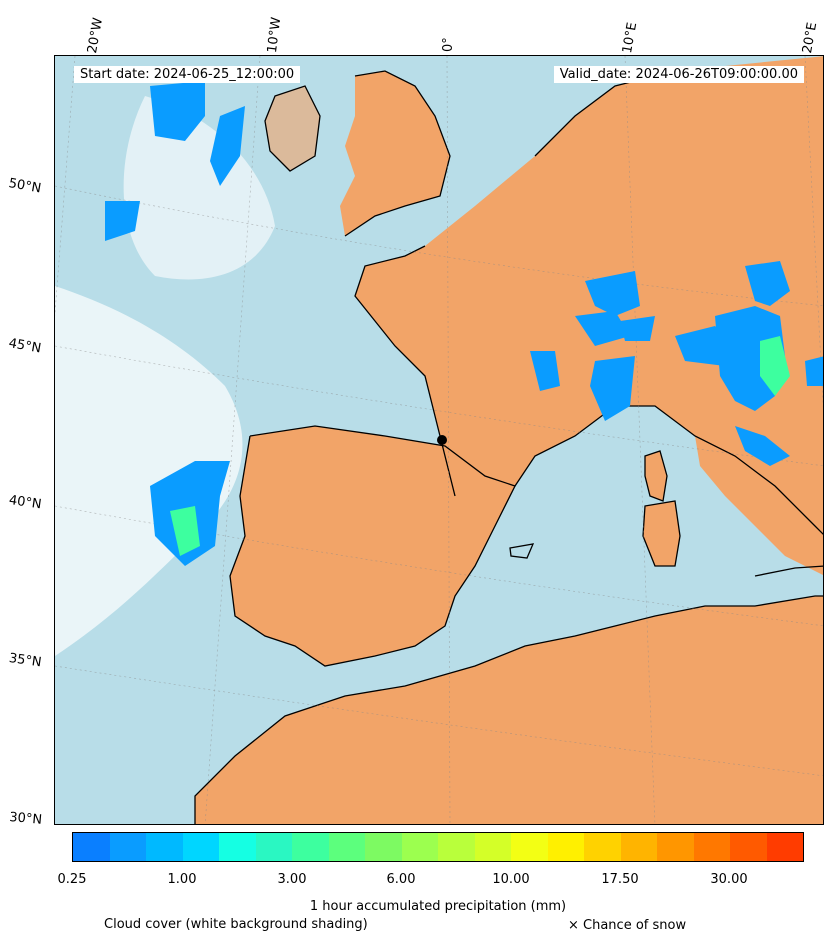 This screenshot has width=832, height=943. What do you see at coordinates (759, 505) in the screenshot?
I see `land-italy` at bounding box center [759, 505].